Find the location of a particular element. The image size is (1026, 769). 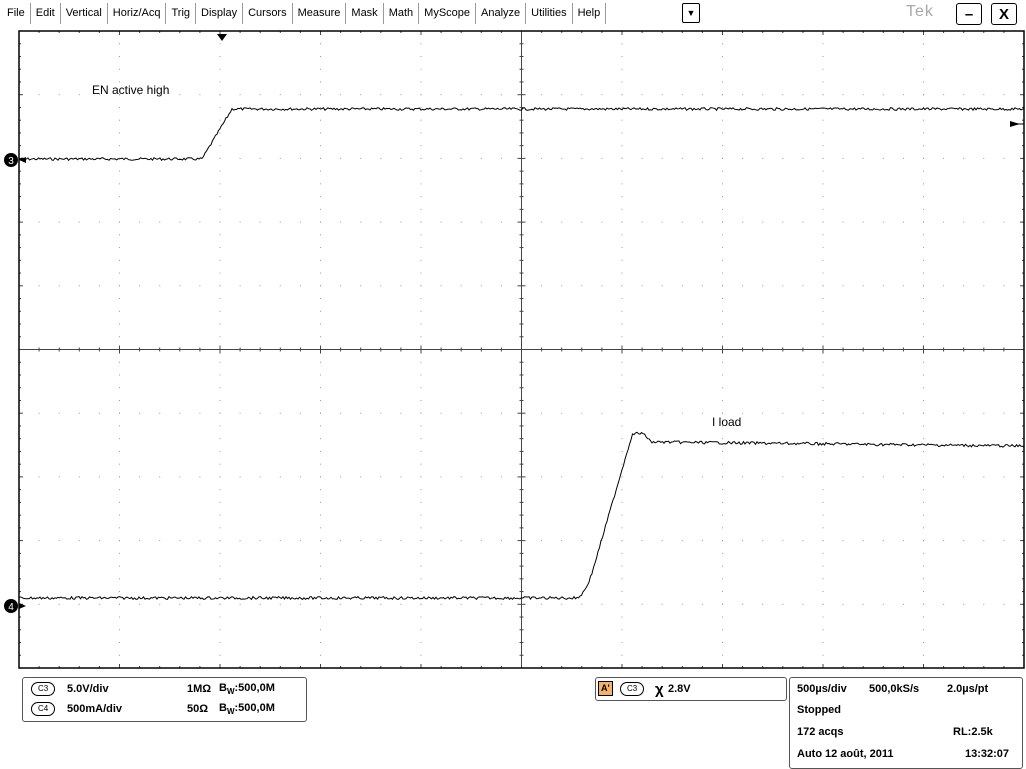

menu-item-vertical: Vertical is located at coordinates (84, 13).